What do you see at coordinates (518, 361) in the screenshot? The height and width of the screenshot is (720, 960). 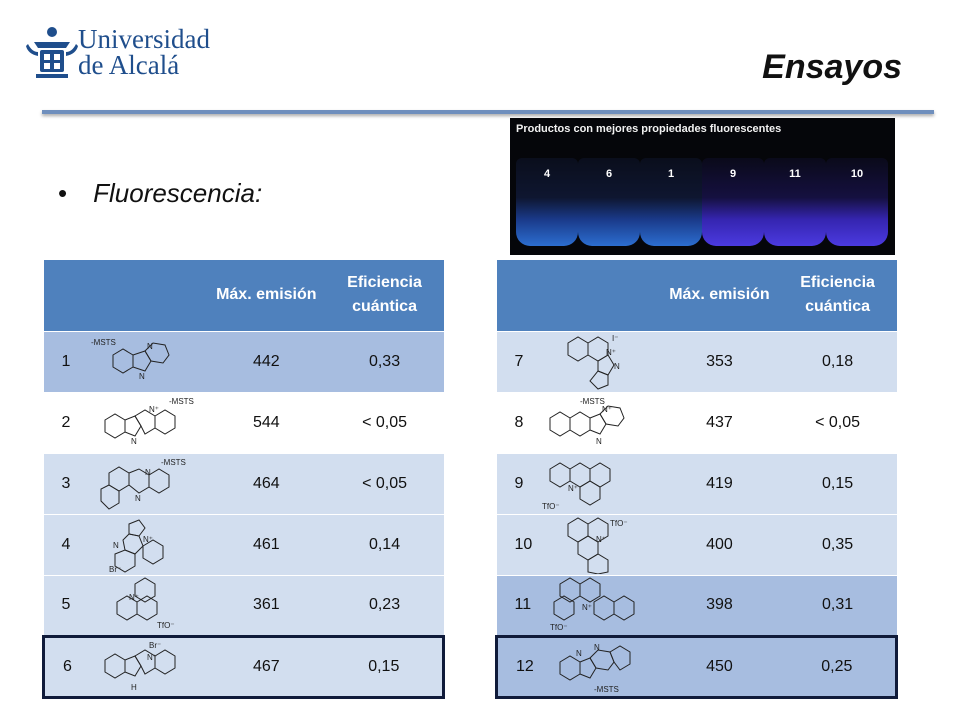 I see `compound-id: 7` at bounding box center [518, 361].